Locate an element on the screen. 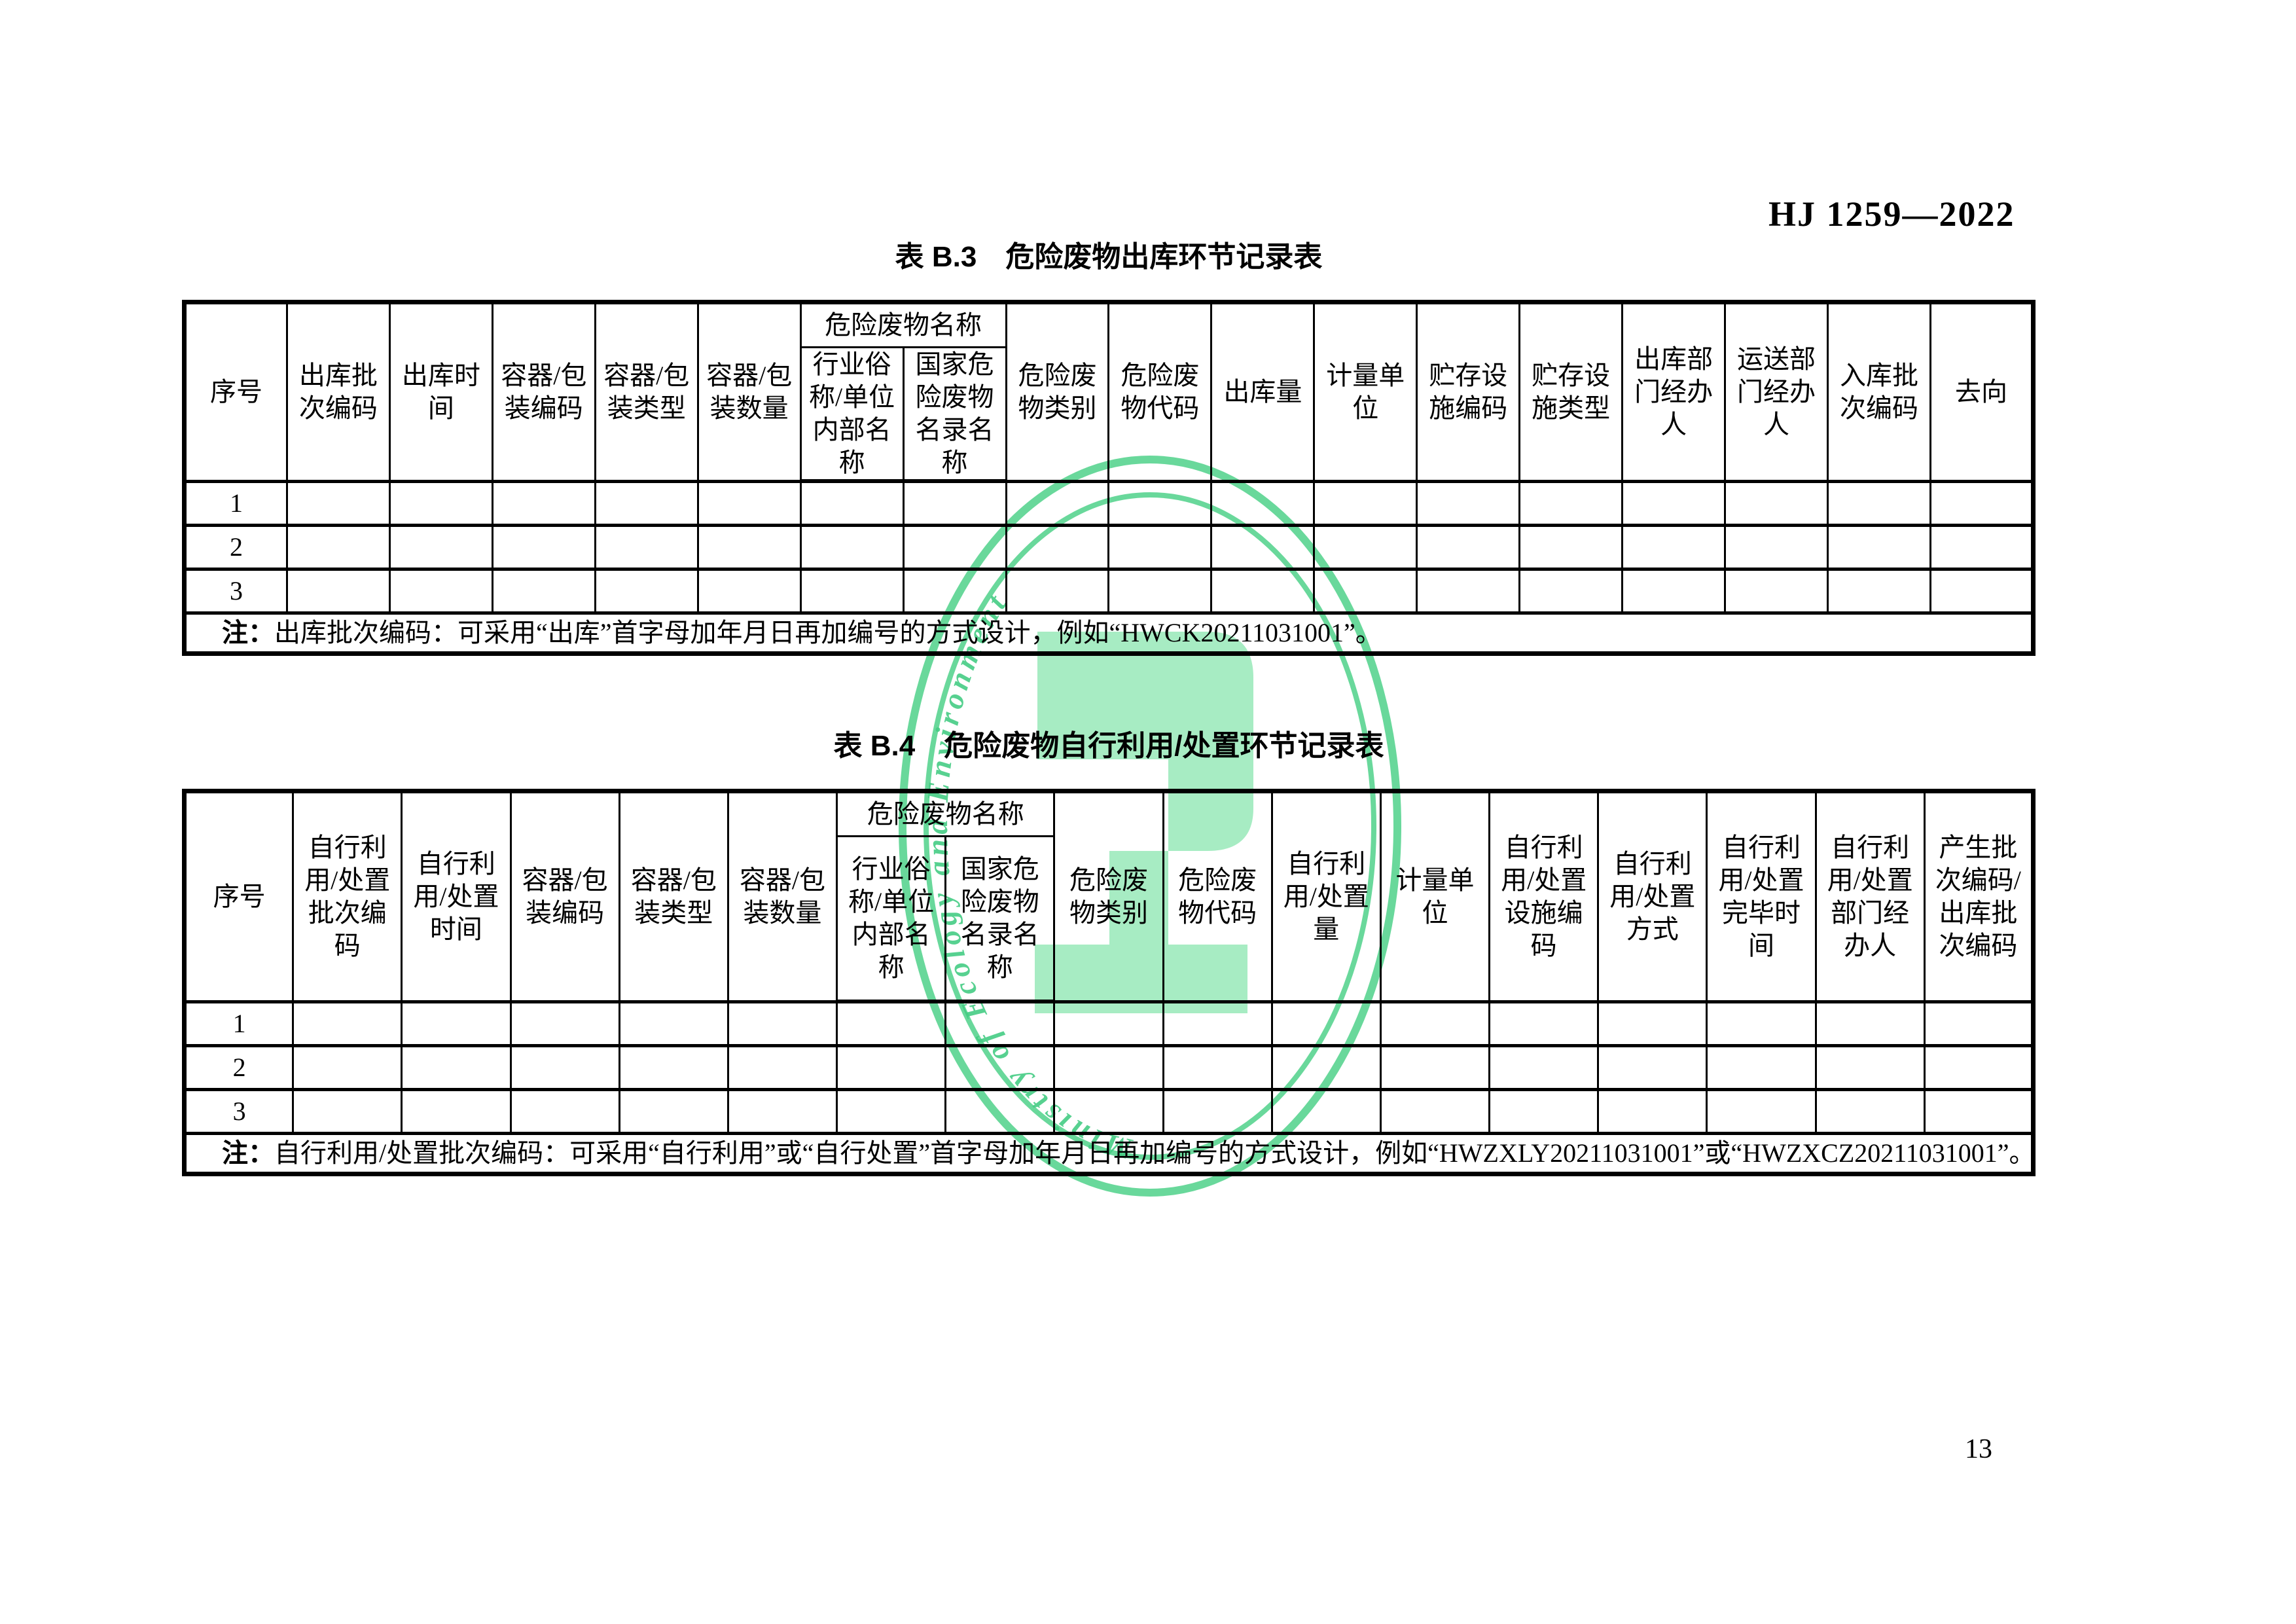  column-group-header: 危险废物名称 is located at coordinates (903, 324).